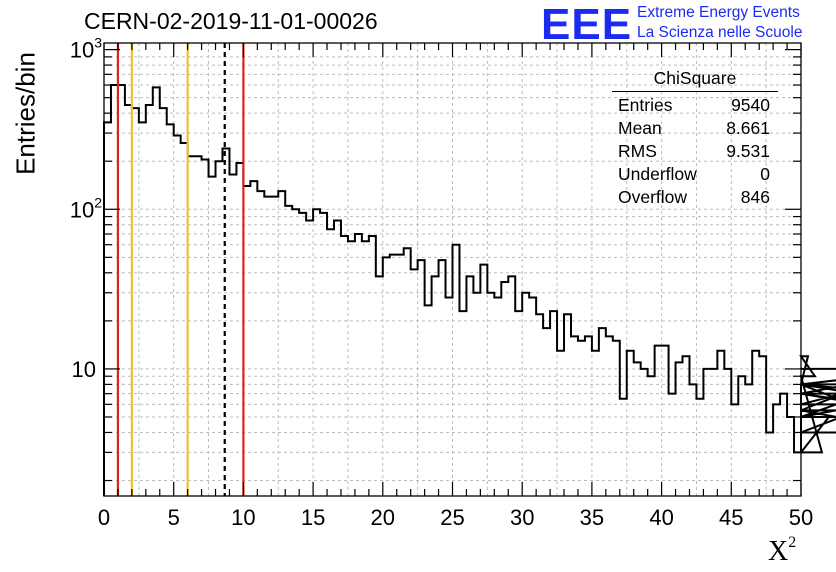 Image resolution: width=836 pixels, height=572 pixels. Describe the element at coordinates (695, 80) in the screenshot. I see `stats-title: ChiSquare` at that location.